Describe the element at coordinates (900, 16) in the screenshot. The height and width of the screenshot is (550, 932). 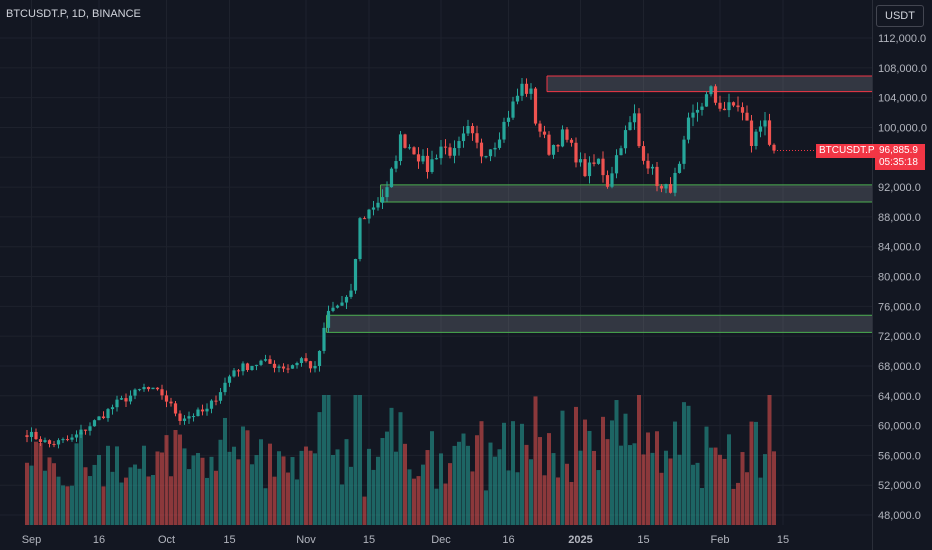
I see `currency-button: USDT` at that location.